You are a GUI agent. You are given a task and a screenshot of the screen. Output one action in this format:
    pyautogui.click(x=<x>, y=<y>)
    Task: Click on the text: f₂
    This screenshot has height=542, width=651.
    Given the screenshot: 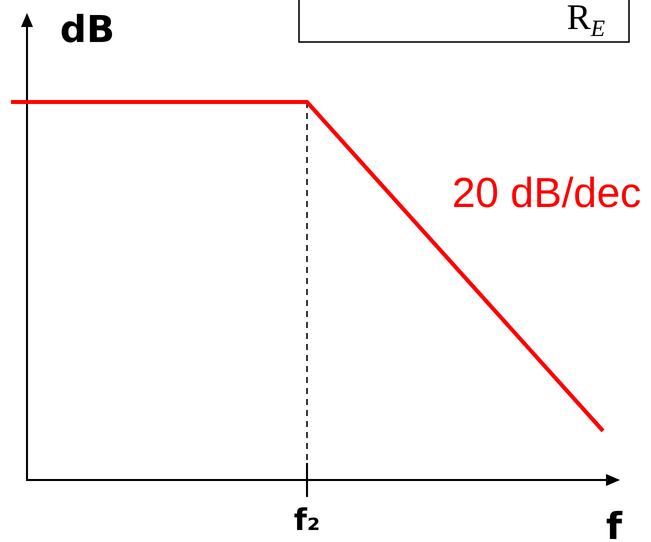 What is the action you would take?
    pyautogui.click(x=307, y=520)
    